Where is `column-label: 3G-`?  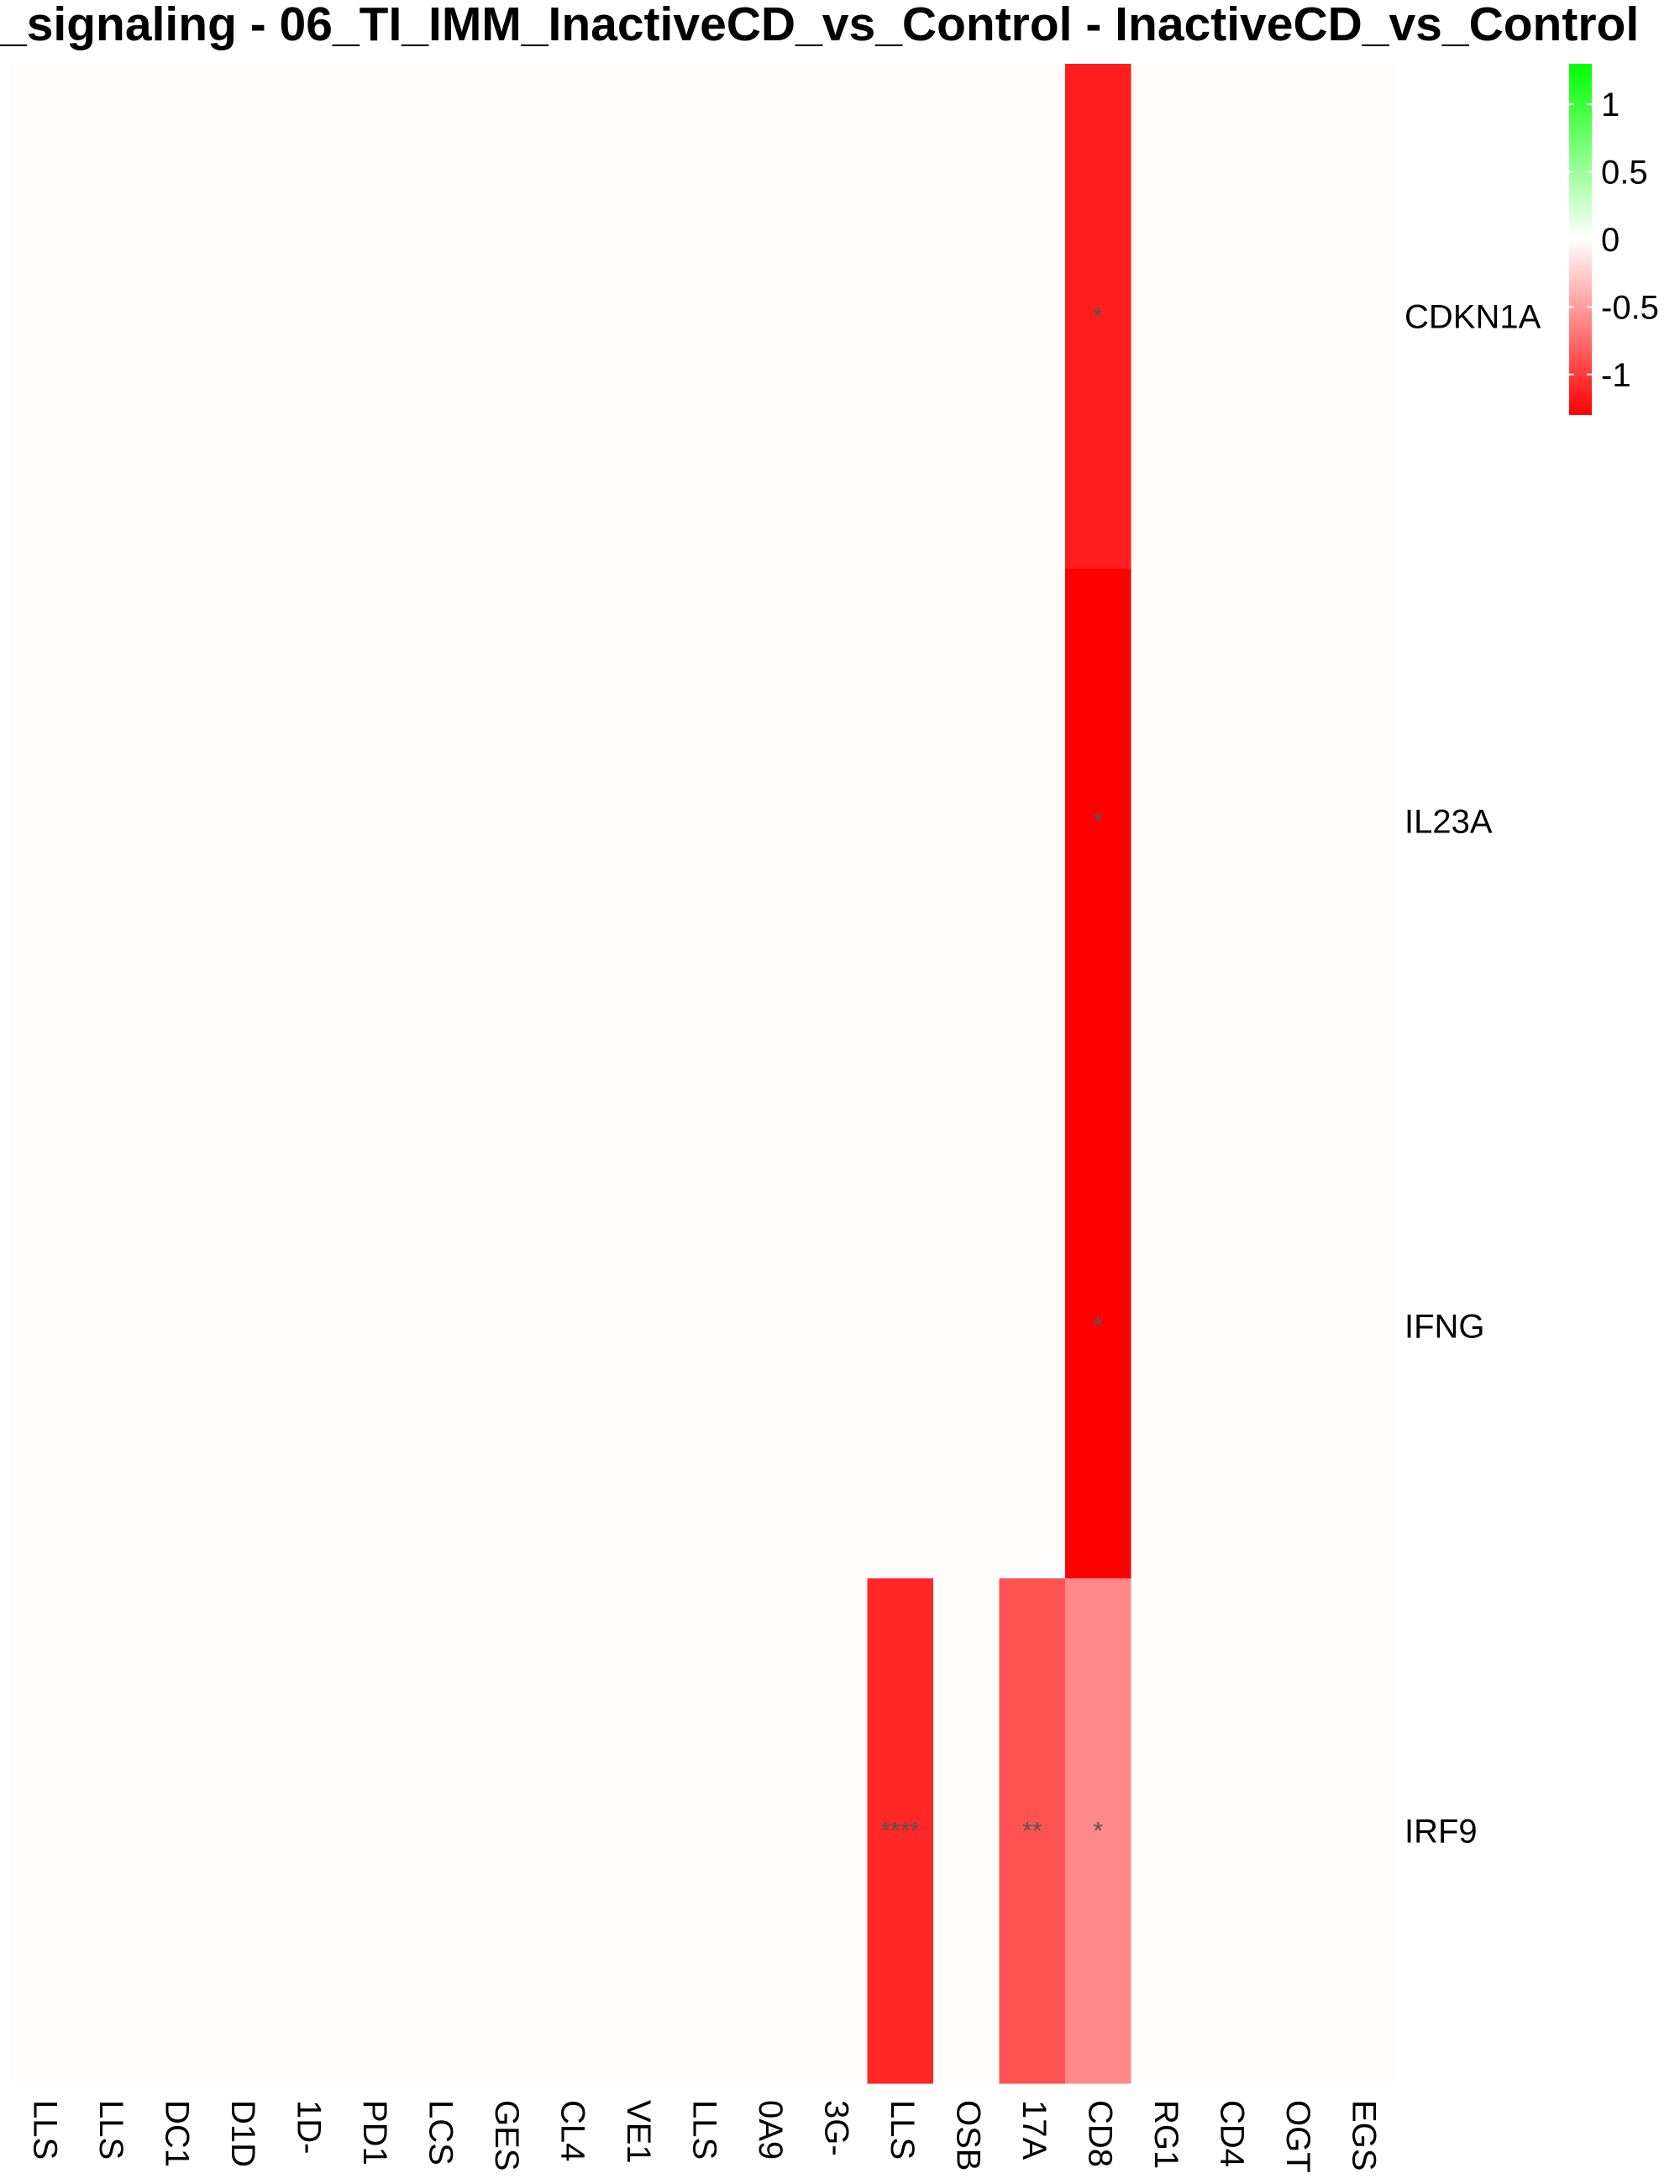 column-label: 3G- is located at coordinates (836, 2128).